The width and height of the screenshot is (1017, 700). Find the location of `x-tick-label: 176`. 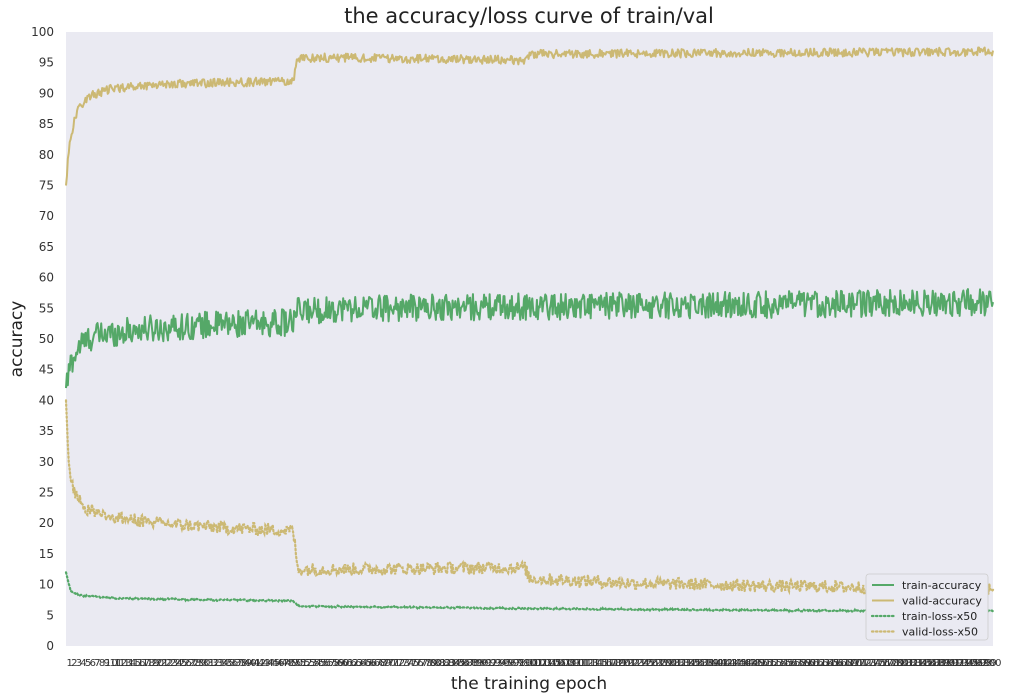

x-tick-label: 176 is located at coordinates (880, 663).